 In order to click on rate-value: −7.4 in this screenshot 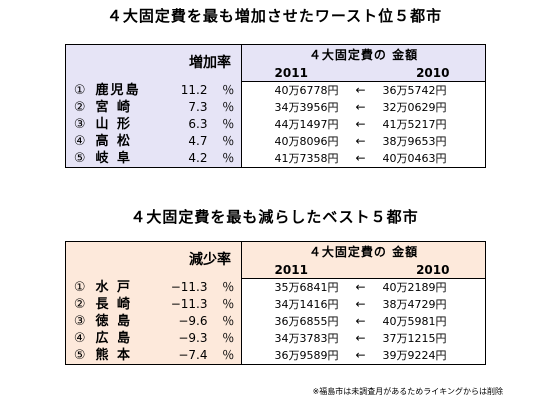, I will do `click(189, 356)`.